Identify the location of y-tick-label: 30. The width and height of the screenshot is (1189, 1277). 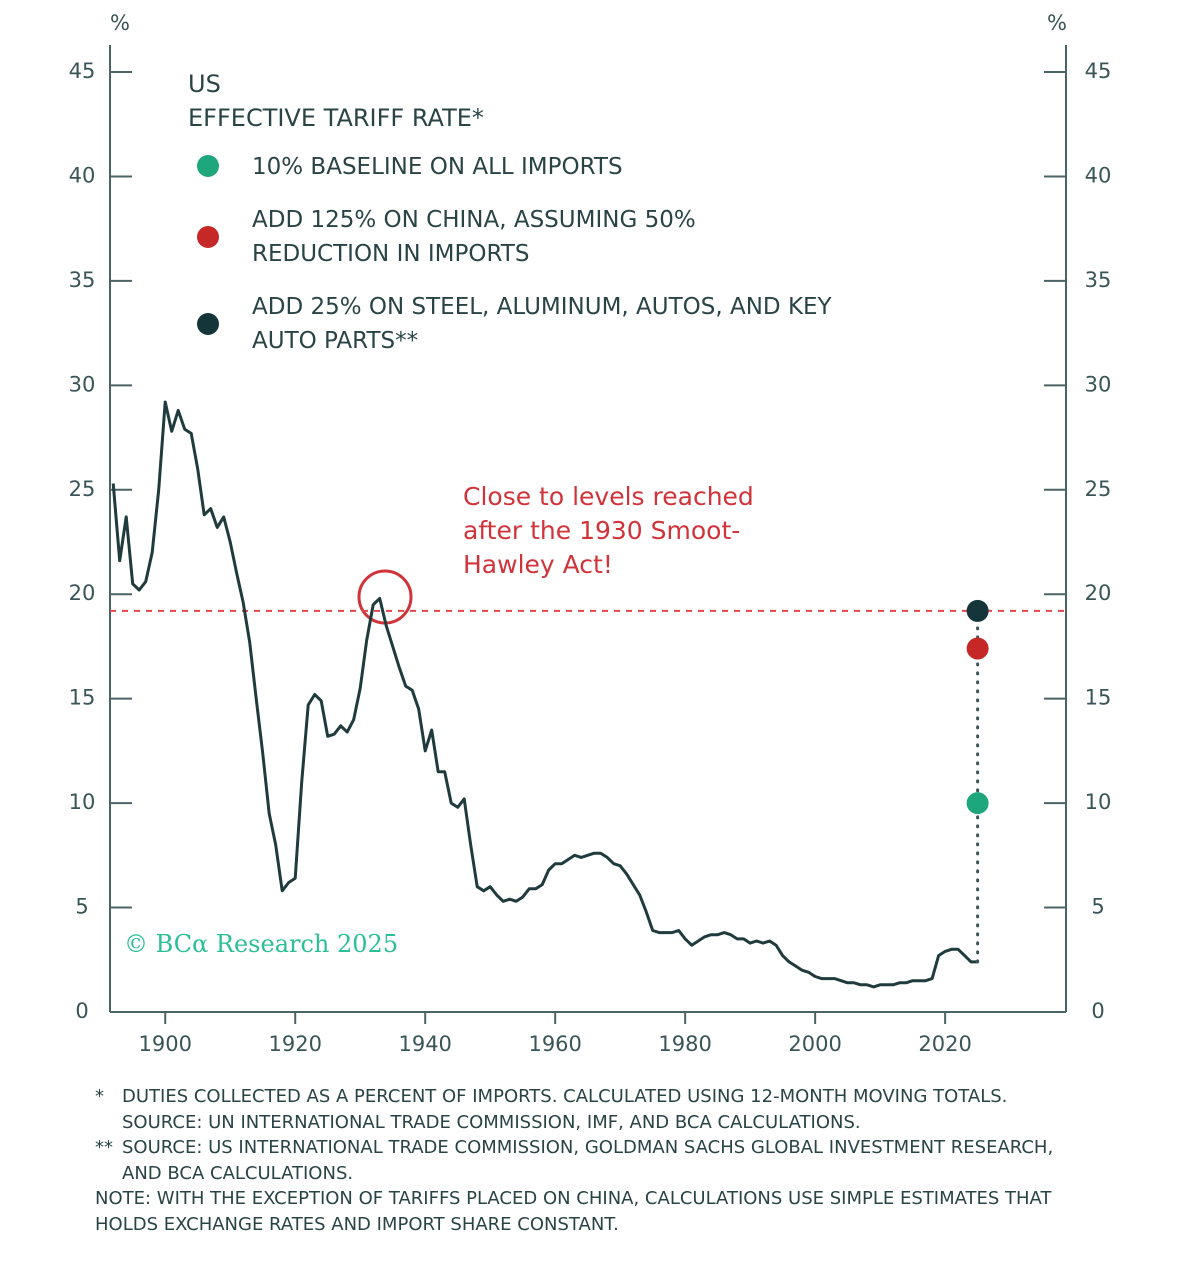
(82, 384).